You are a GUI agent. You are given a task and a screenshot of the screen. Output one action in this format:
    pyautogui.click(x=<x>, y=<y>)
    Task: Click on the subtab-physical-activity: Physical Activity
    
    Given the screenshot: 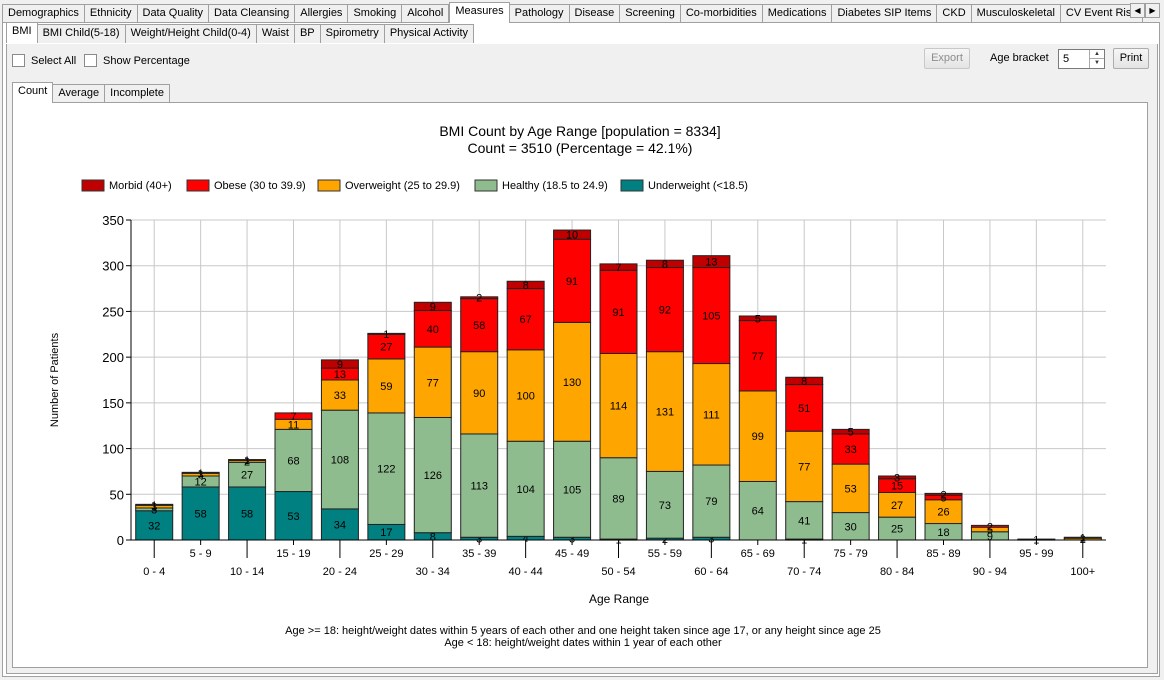 What is the action you would take?
    pyautogui.click(x=429, y=33)
    